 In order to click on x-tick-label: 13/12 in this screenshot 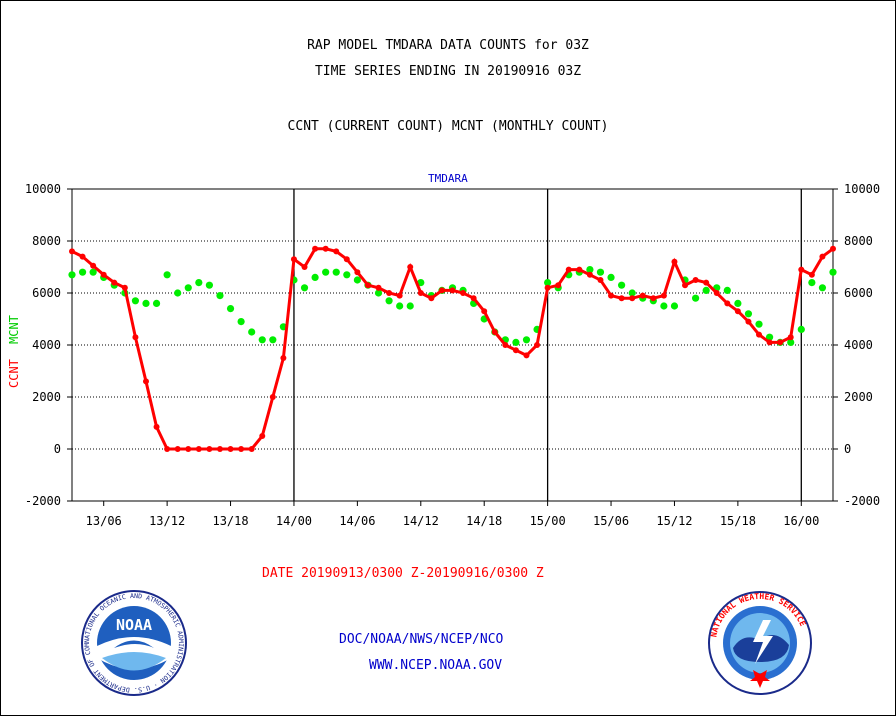, I will do `click(167, 521)`.